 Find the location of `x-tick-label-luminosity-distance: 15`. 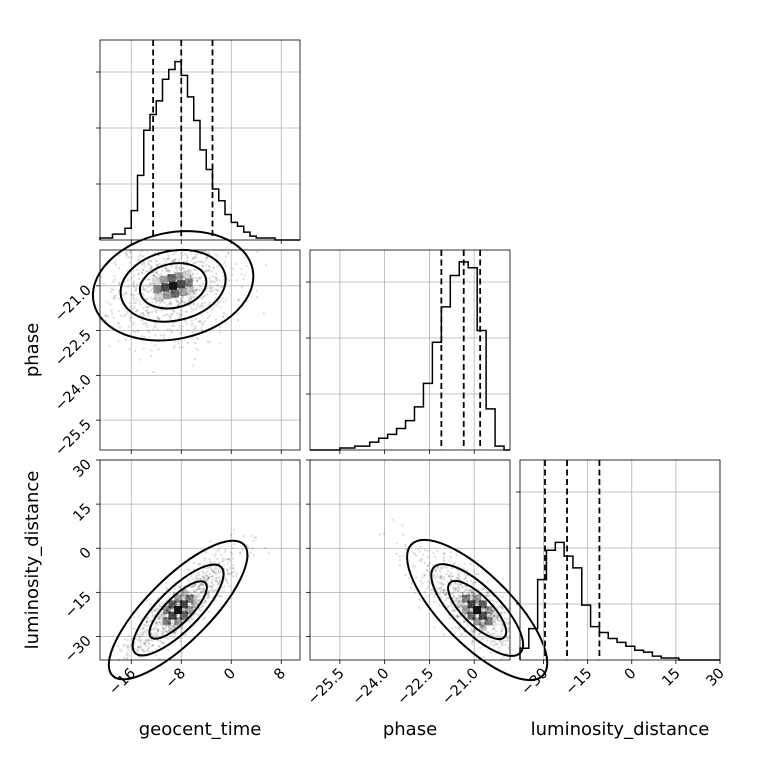

x-tick-label-luminosity-distance: 15 is located at coordinates (671, 678).